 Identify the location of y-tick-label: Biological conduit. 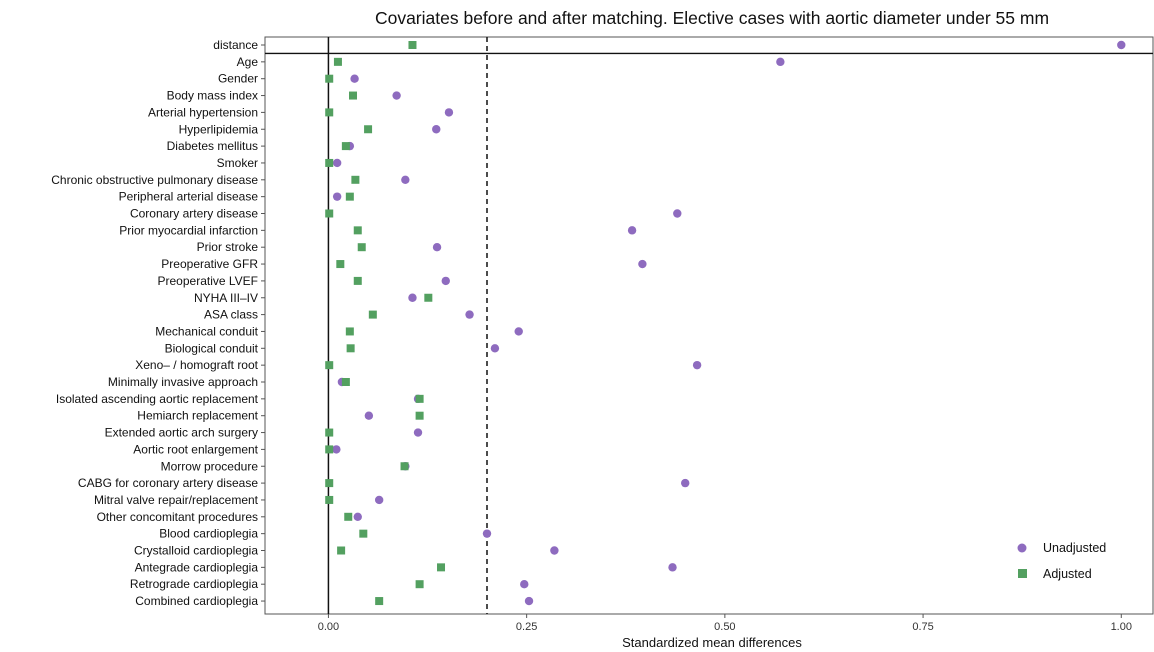
(212, 348).